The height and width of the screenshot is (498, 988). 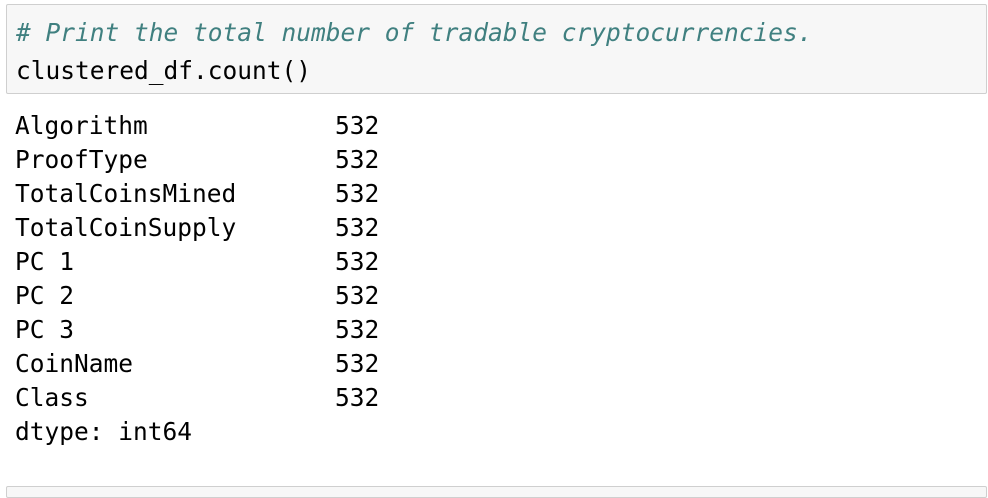 I want to click on column-name: PC 1, so click(x=45, y=261).